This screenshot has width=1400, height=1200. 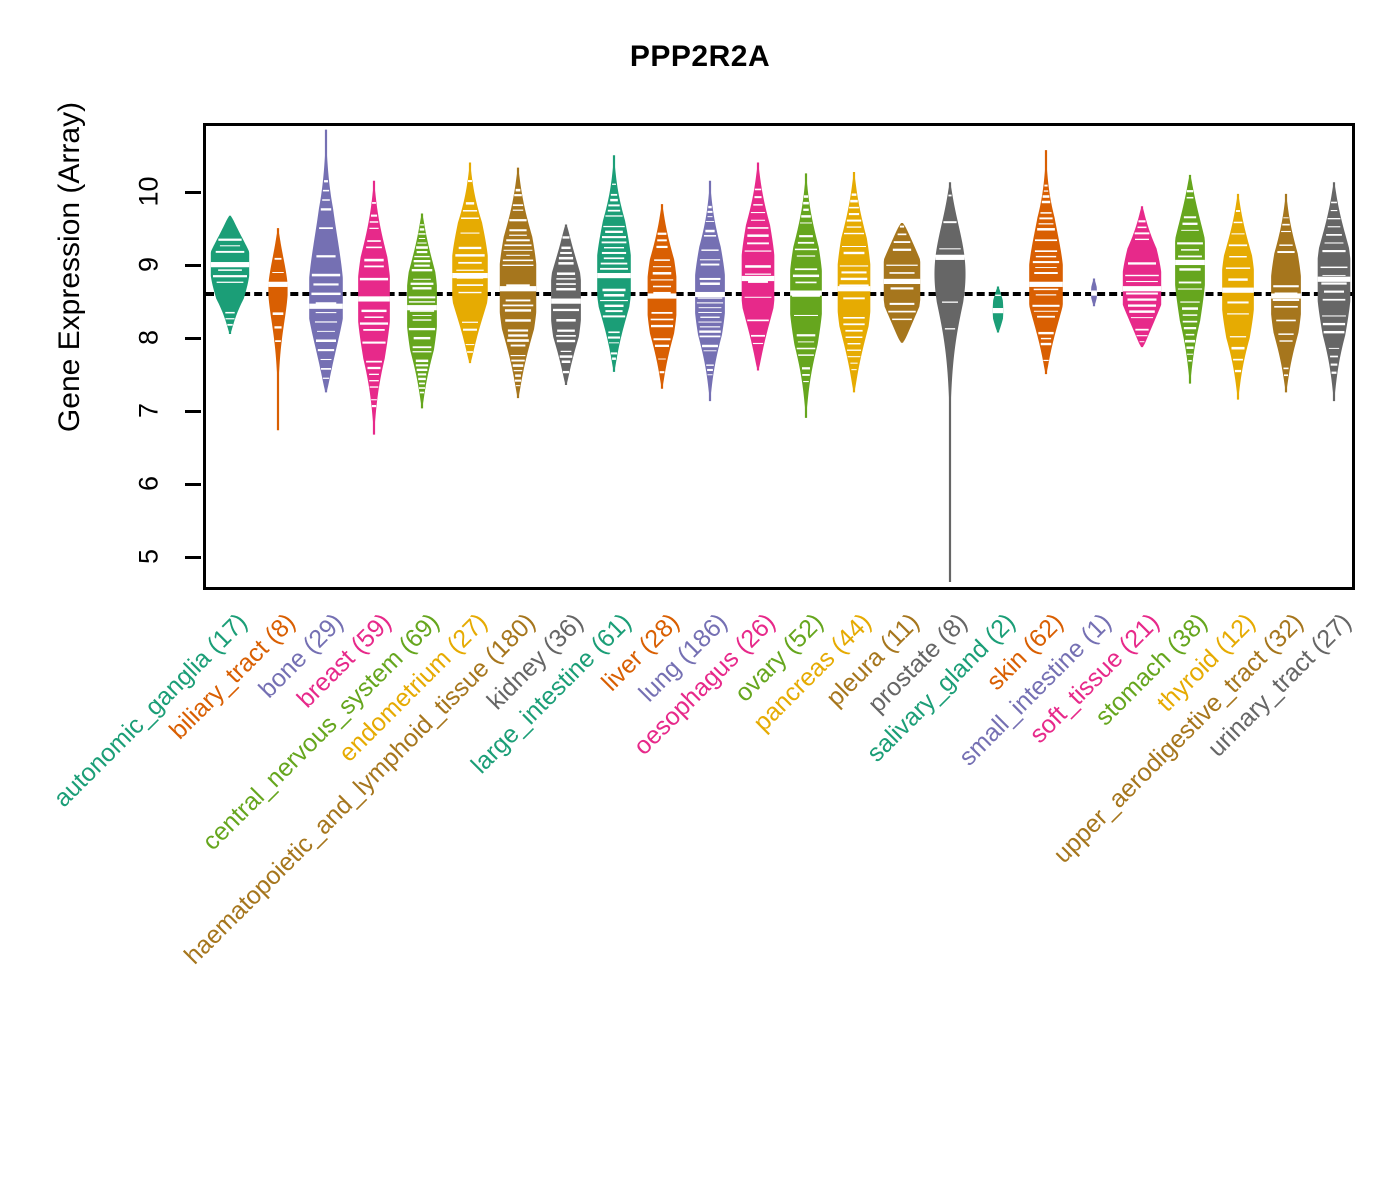 I want to click on violin-bone, so click(x=326, y=356).